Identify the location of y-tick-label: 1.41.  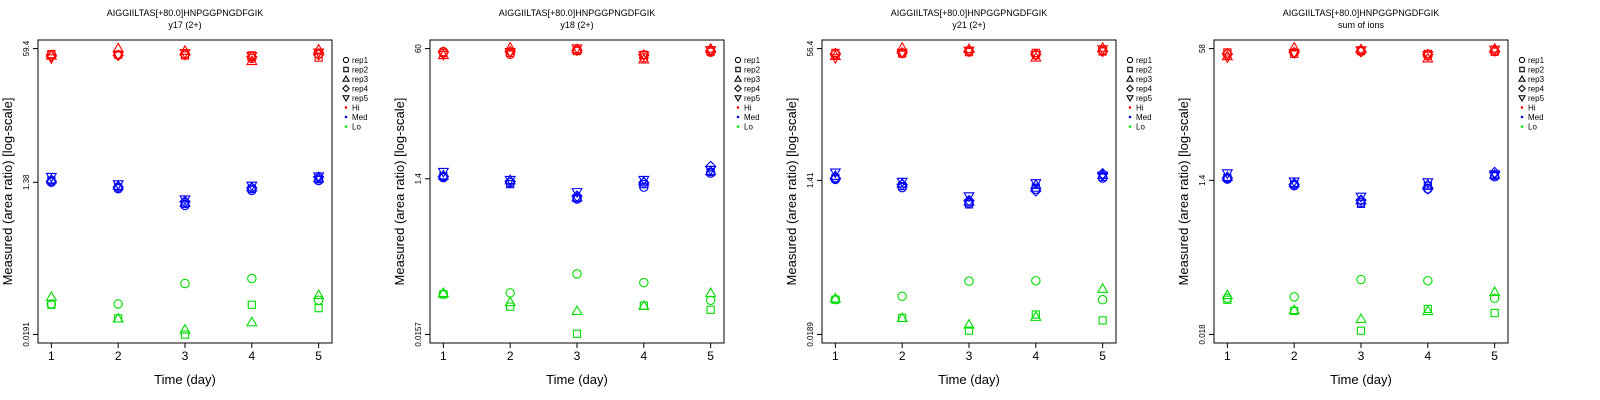
(810, 180).